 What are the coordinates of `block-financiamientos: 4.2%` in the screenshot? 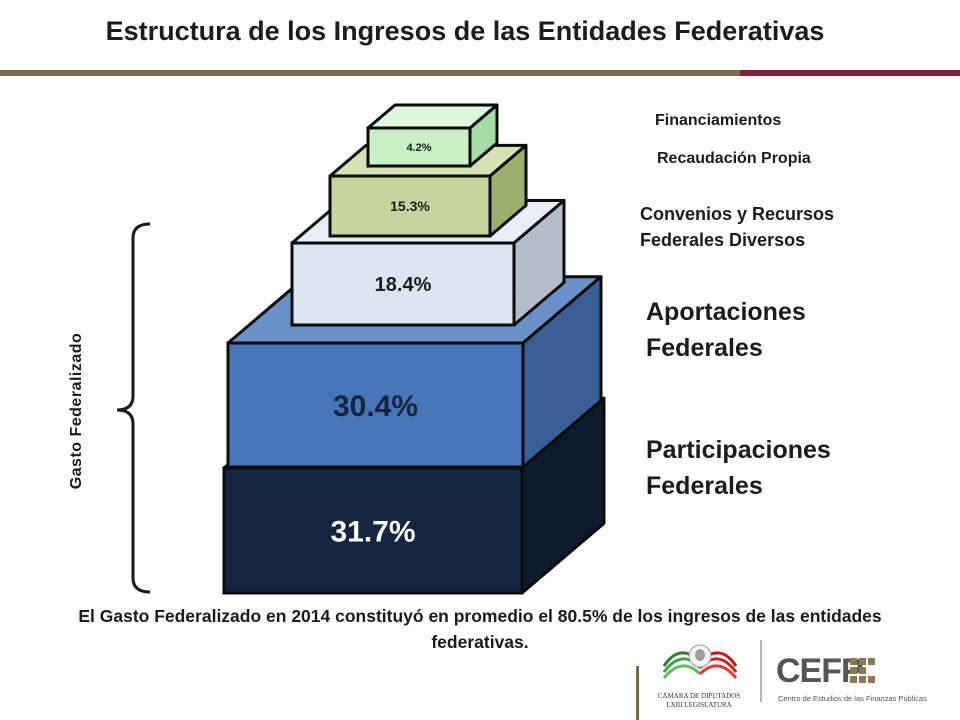 It's located at (432, 135).